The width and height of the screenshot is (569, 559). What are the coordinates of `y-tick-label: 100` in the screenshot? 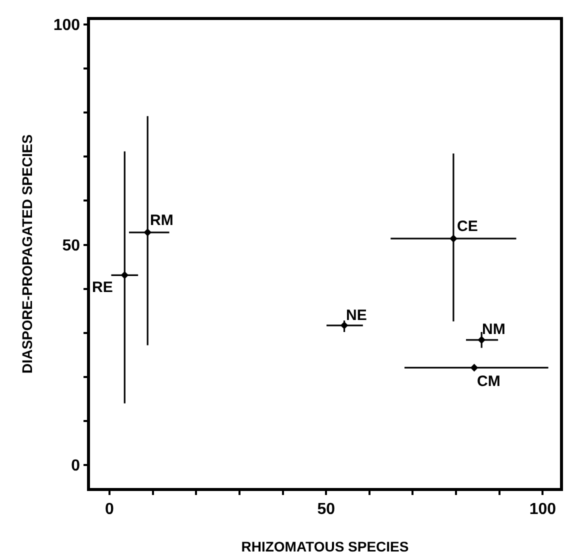 It's located at (66, 25).